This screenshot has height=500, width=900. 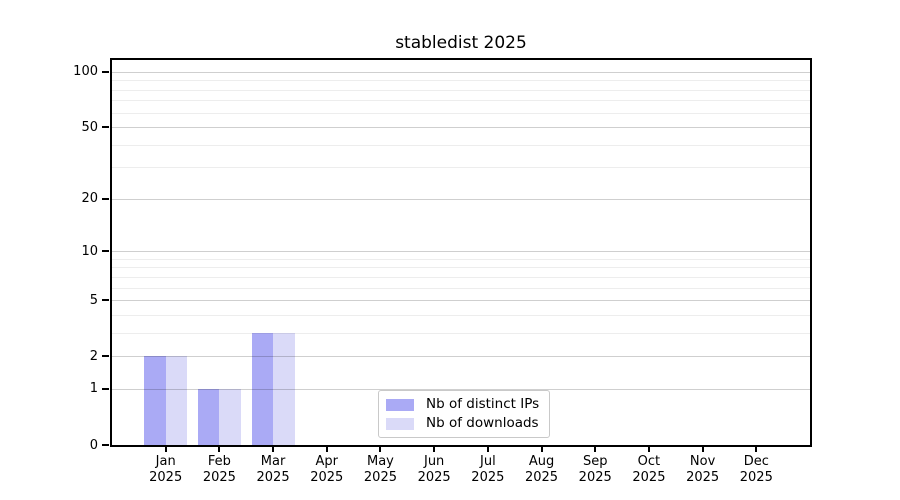 What do you see at coordinates (93, 389) in the screenshot?
I see `y-axis-tick-label-1: 1` at bounding box center [93, 389].